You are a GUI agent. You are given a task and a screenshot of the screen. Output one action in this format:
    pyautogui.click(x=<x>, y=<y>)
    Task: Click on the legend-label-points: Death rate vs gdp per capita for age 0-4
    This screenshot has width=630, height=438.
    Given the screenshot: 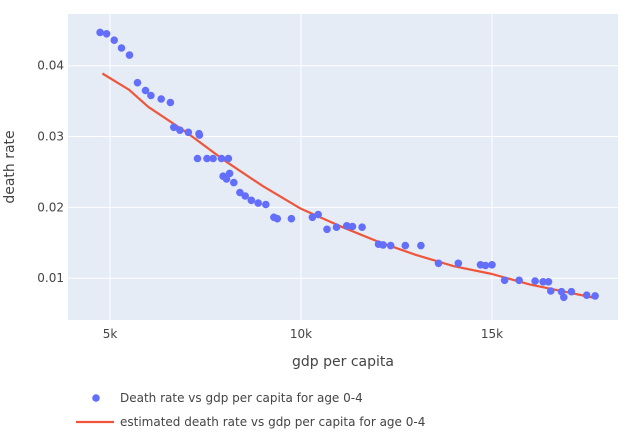 What is the action you would take?
    pyautogui.click(x=241, y=398)
    